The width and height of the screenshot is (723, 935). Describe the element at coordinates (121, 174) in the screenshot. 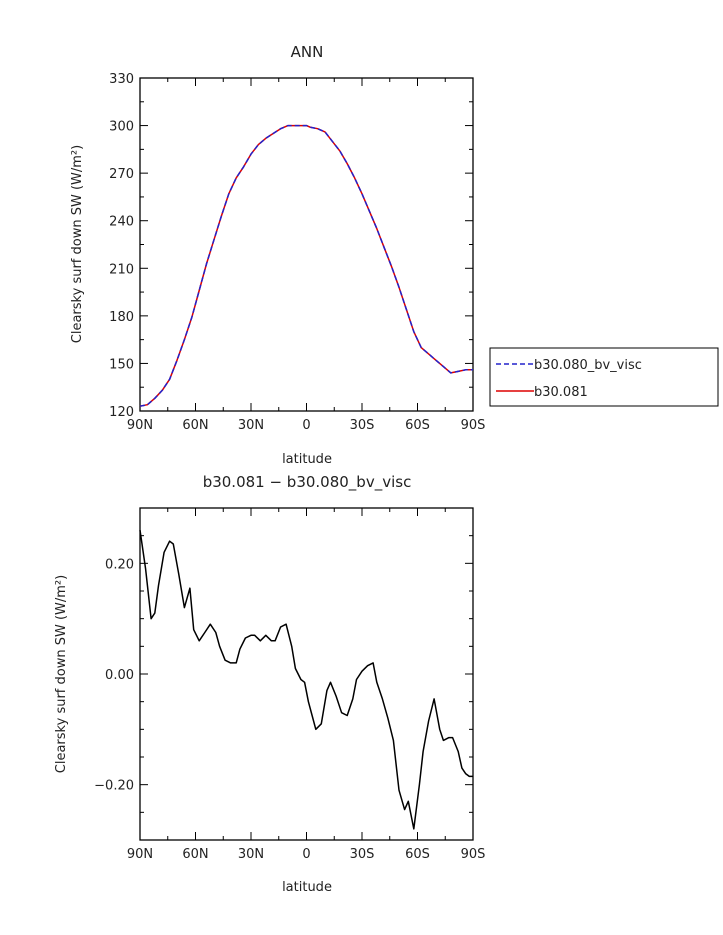

I see `top-y-tick-label: 270` at that location.